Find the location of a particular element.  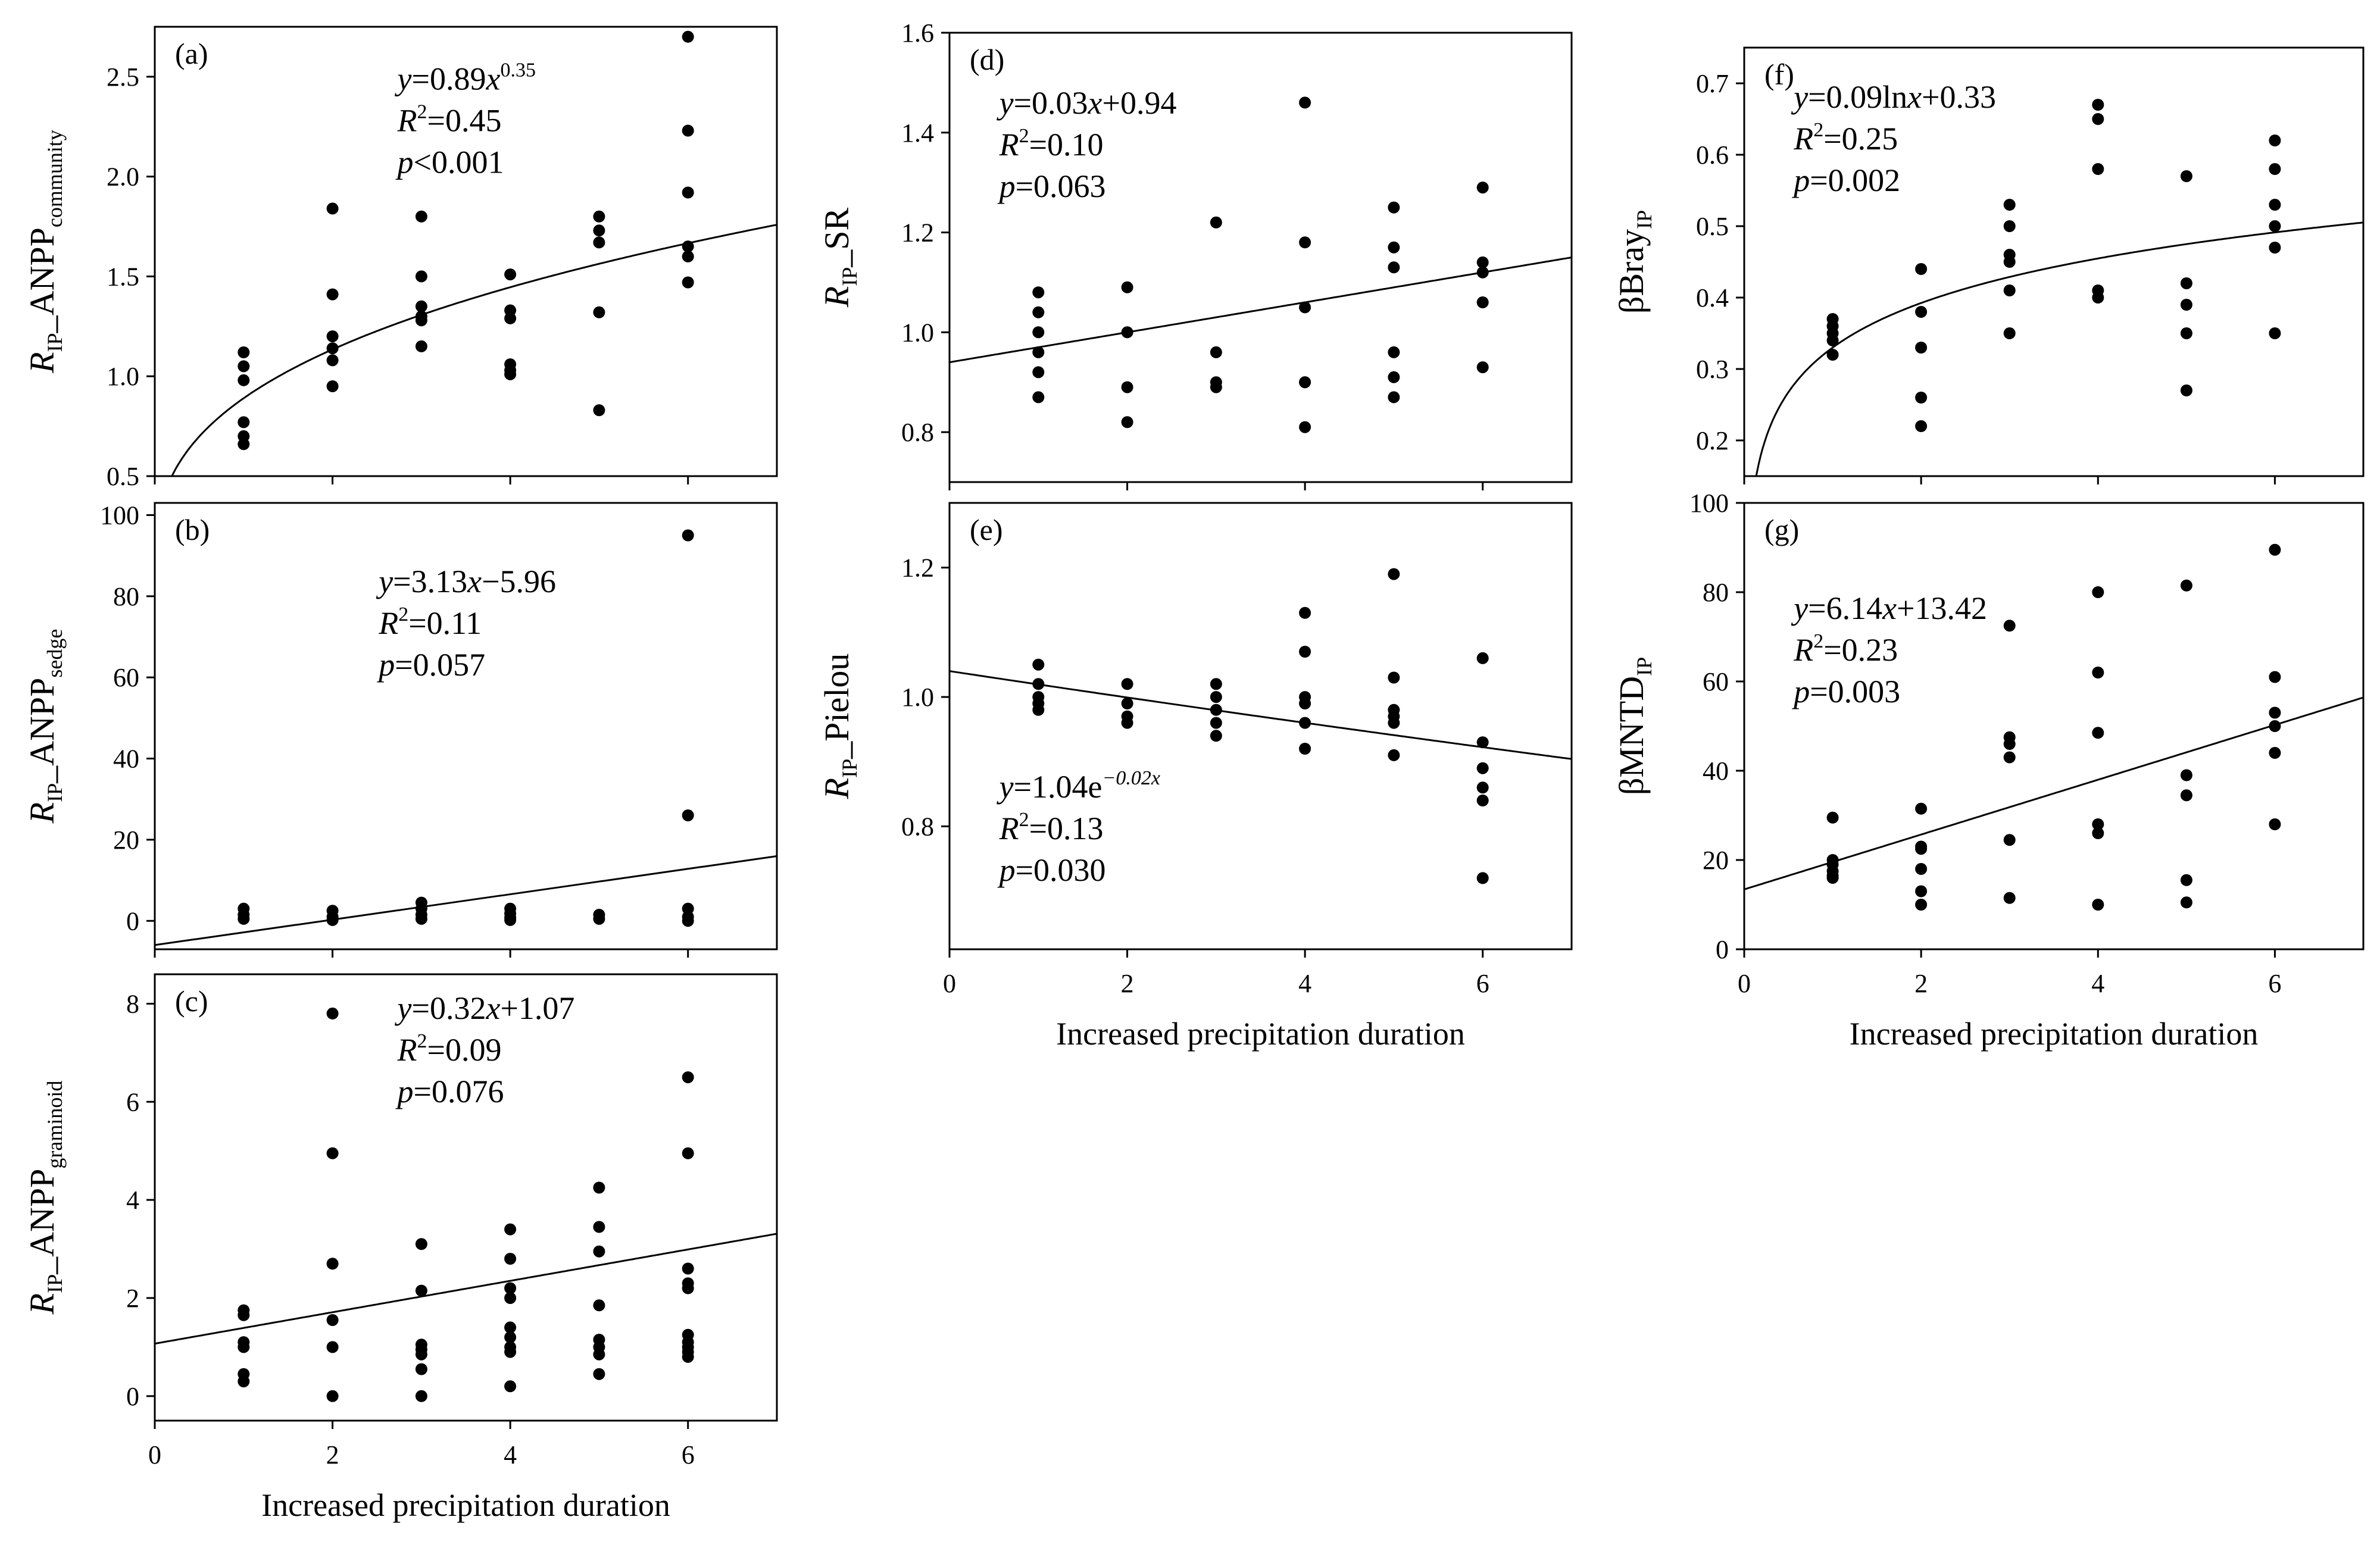

fit-equation: y=0.89x0.35 is located at coordinates (465, 78).